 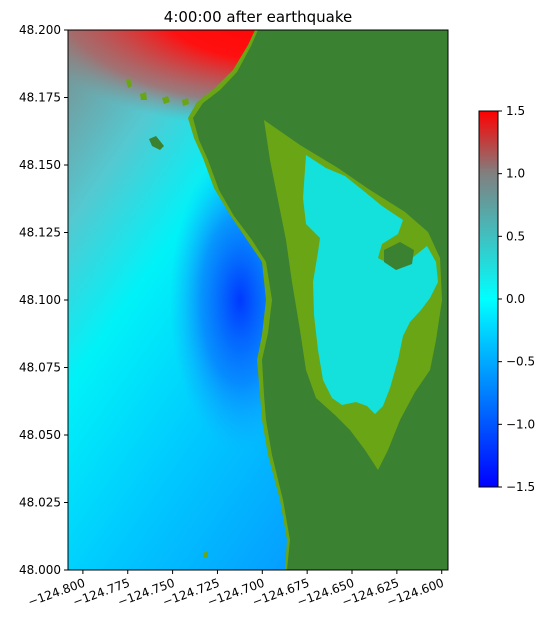 What do you see at coordinates (40, 503) in the screenshot?
I see `y-tick-label: 48.025` at bounding box center [40, 503].